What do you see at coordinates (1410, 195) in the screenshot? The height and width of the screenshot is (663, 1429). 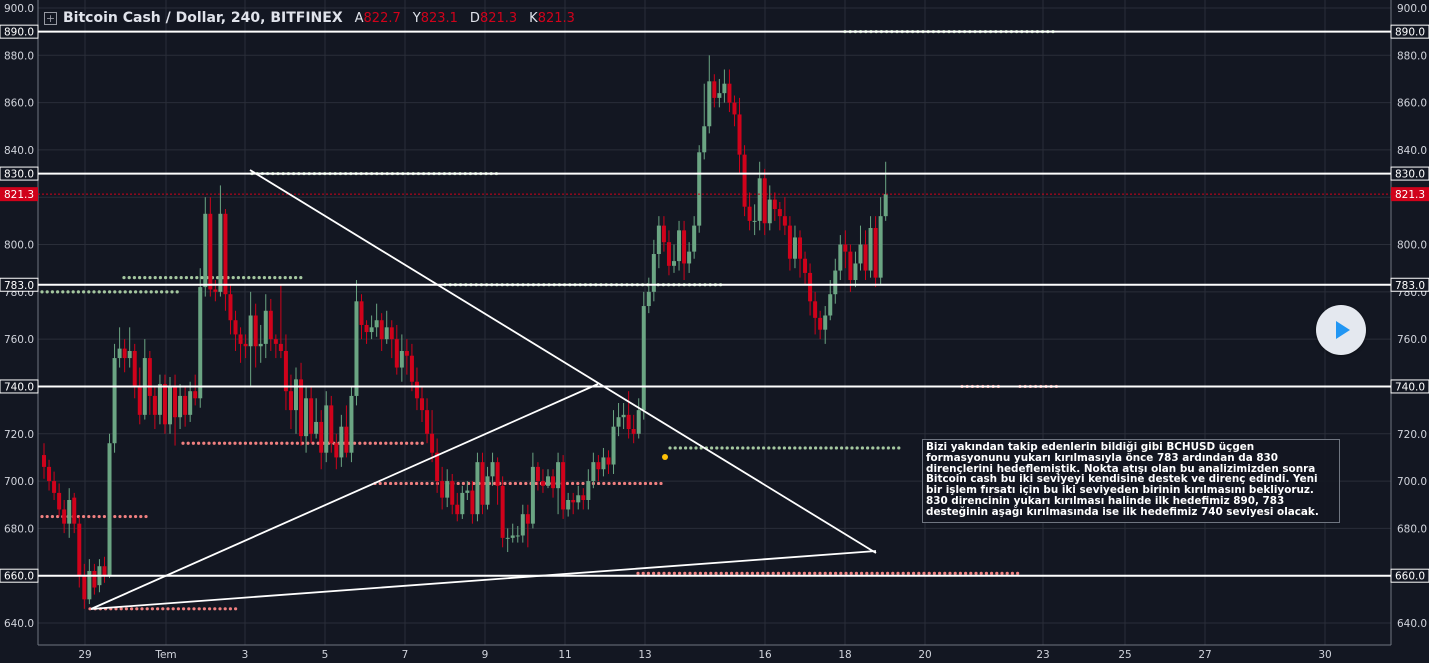 I see `current-price-label-right: 821.3` at bounding box center [1410, 195].